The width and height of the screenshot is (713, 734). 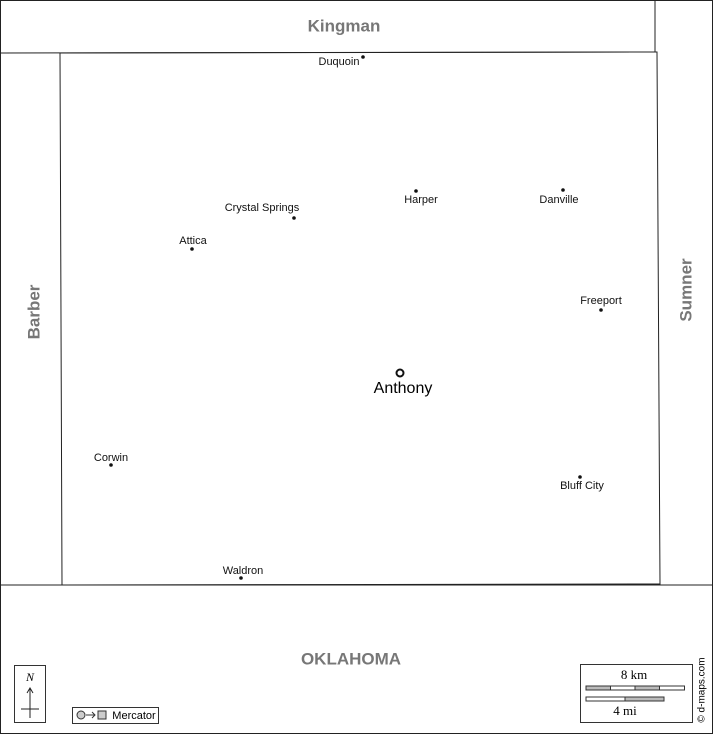 What do you see at coordinates (702, 689) in the screenshot?
I see `credit: © d-maps.com` at bounding box center [702, 689].